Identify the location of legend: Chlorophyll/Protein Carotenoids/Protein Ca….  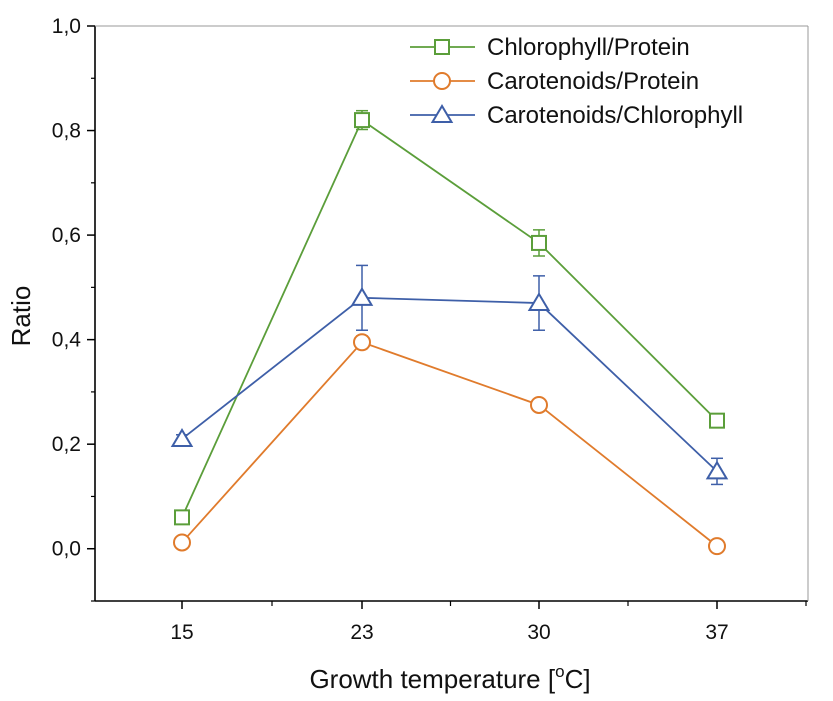
(576, 81).